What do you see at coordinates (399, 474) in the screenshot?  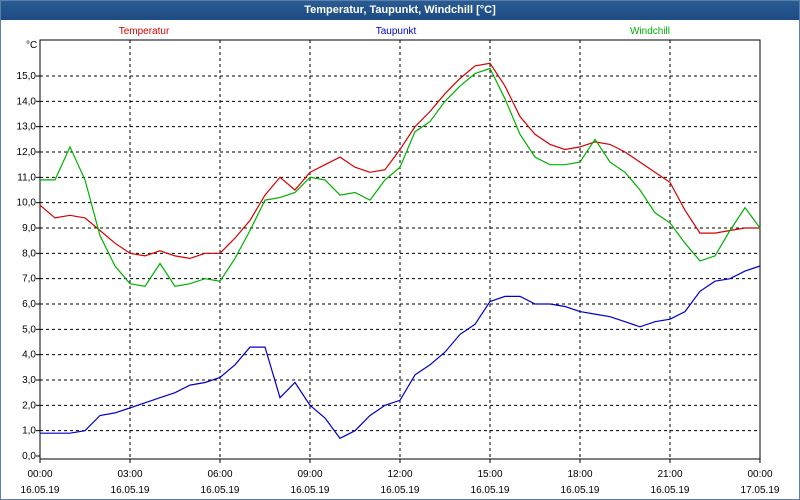 I see `x-tick-time: 12:00` at bounding box center [399, 474].